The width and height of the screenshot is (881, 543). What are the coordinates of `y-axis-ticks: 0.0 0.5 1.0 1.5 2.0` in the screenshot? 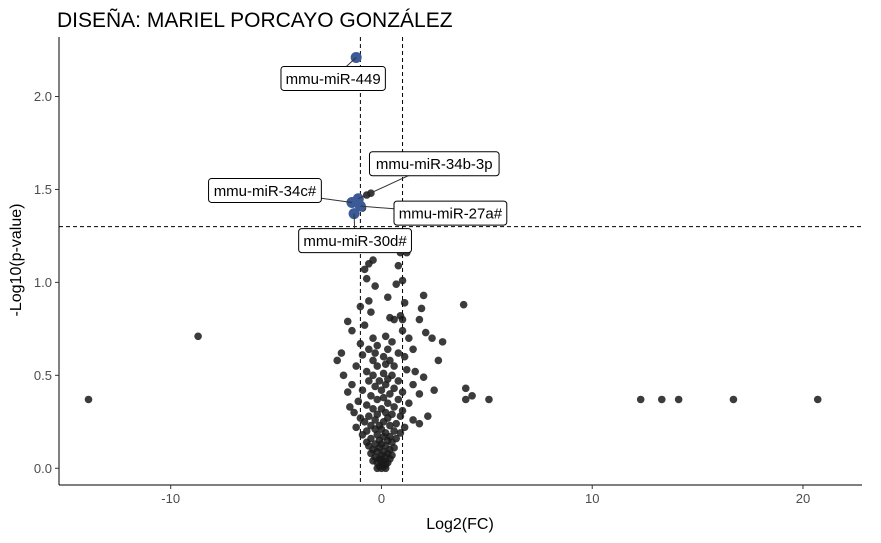 It's located at (46, 282).